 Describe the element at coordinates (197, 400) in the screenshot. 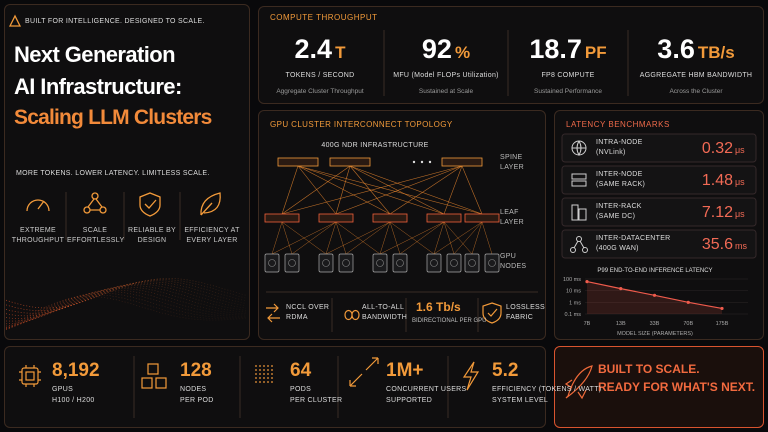

I see `stat-note: PER POD` at that location.